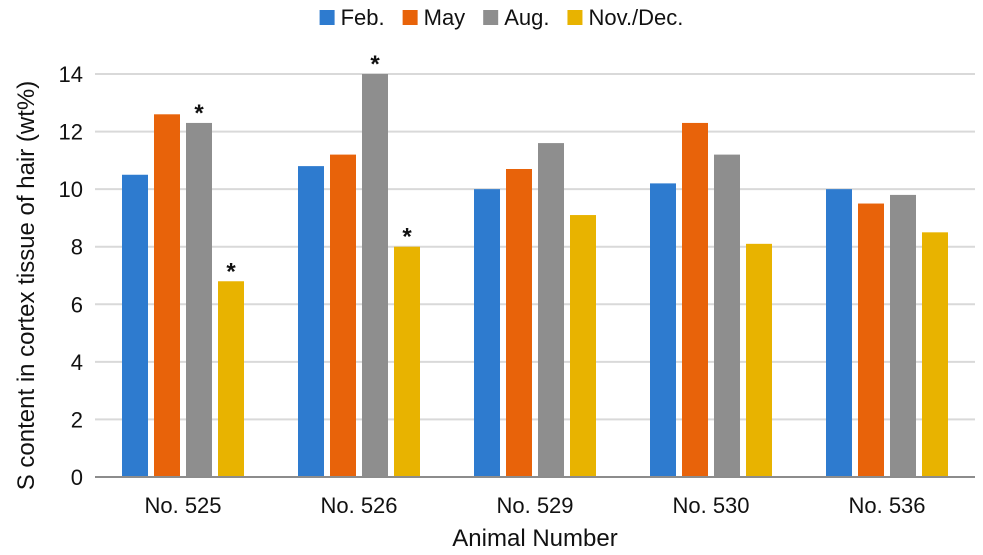 This screenshot has width=983, height=555. What do you see at coordinates (501, 17) in the screenshot?
I see `legend: Feb. May Aug. Nov./Dec.` at bounding box center [501, 17].